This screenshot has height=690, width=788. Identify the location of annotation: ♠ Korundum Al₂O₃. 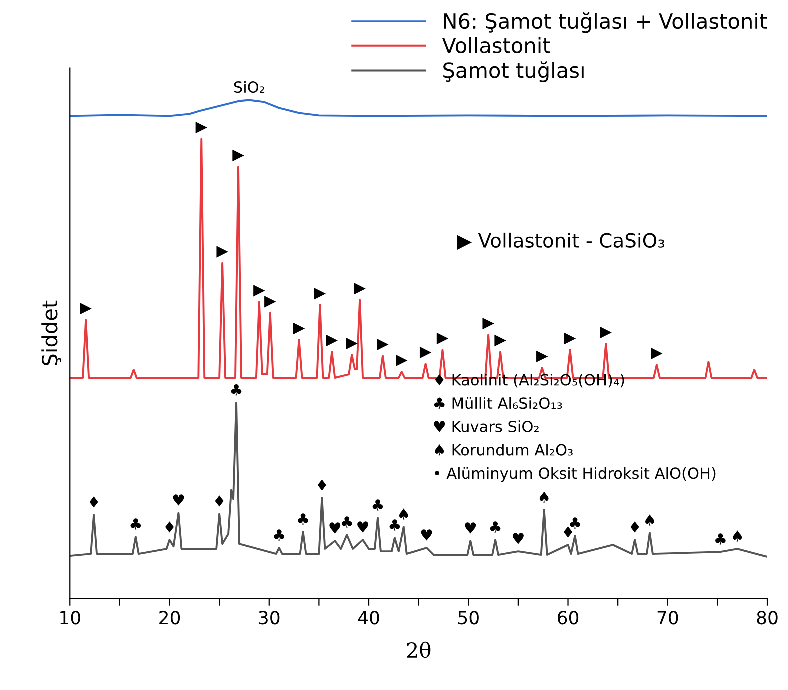
(504, 450).